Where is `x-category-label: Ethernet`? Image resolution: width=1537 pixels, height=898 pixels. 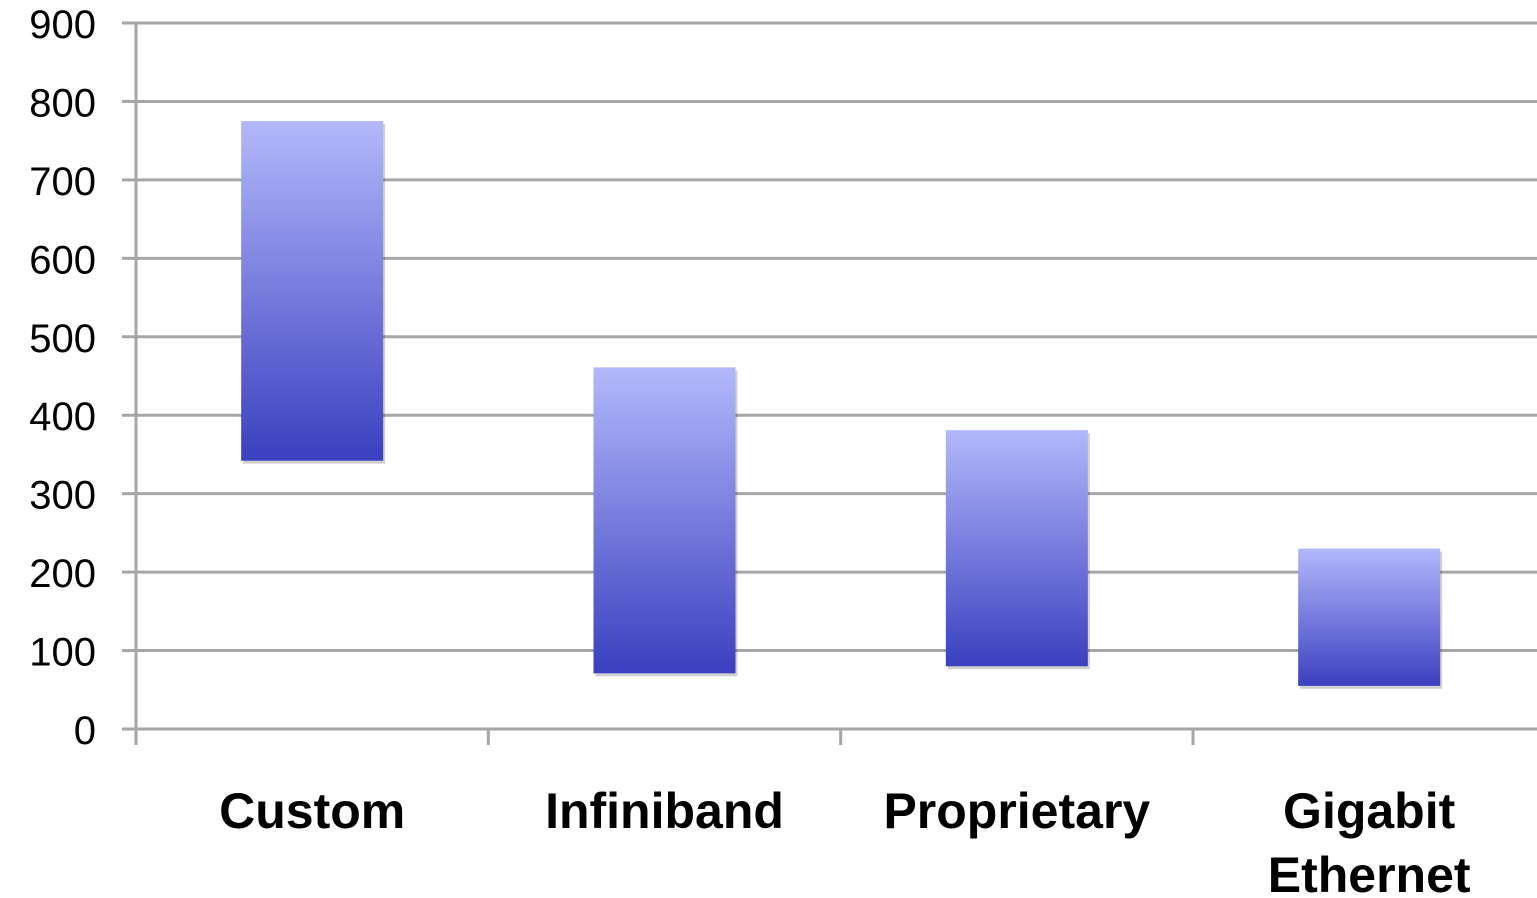 x-category-label: Ethernet is located at coordinates (1369, 872).